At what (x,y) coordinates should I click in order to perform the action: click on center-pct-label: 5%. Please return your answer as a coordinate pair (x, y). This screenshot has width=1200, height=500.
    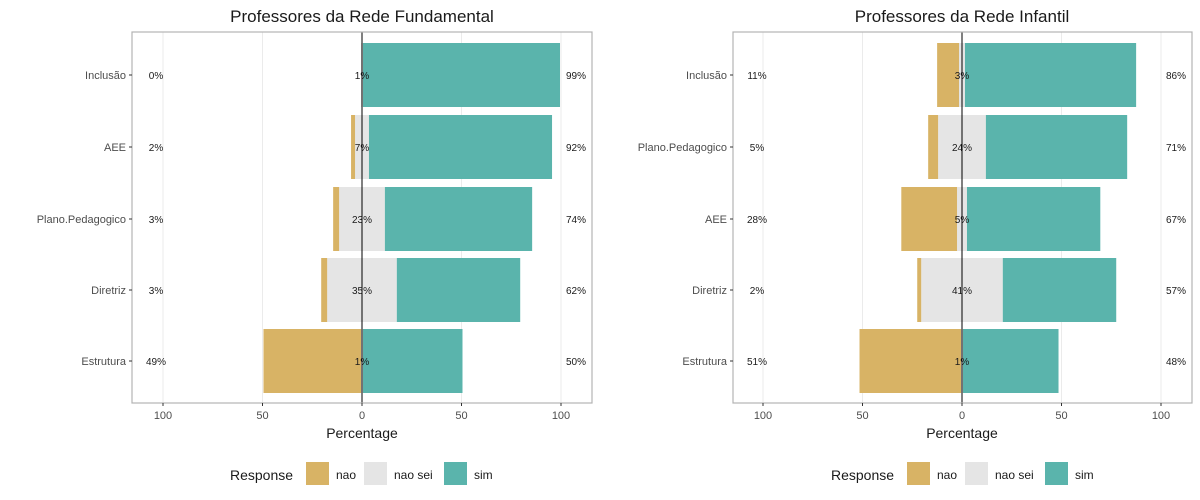
    Looking at the image, I should click on (962, 220).